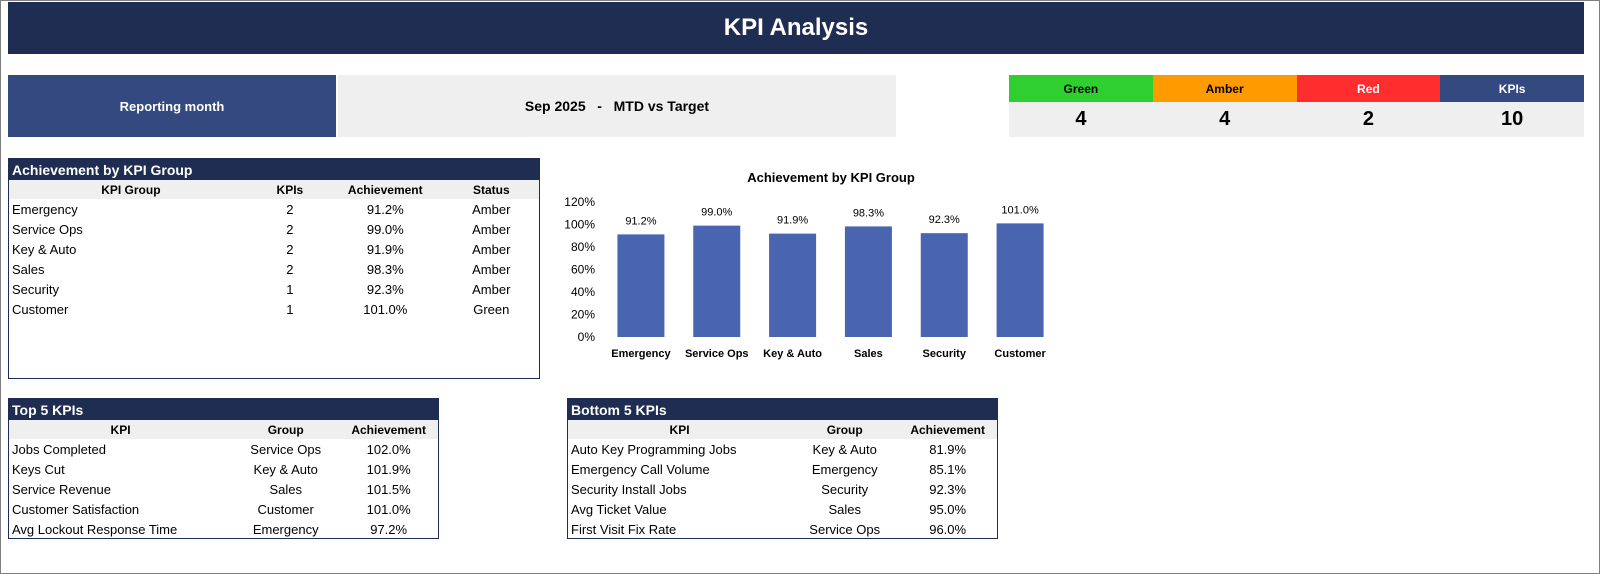  Describe the element at coordinates (587, 337) in the screenshot. I see `y-tick-label: 0%` at that location.